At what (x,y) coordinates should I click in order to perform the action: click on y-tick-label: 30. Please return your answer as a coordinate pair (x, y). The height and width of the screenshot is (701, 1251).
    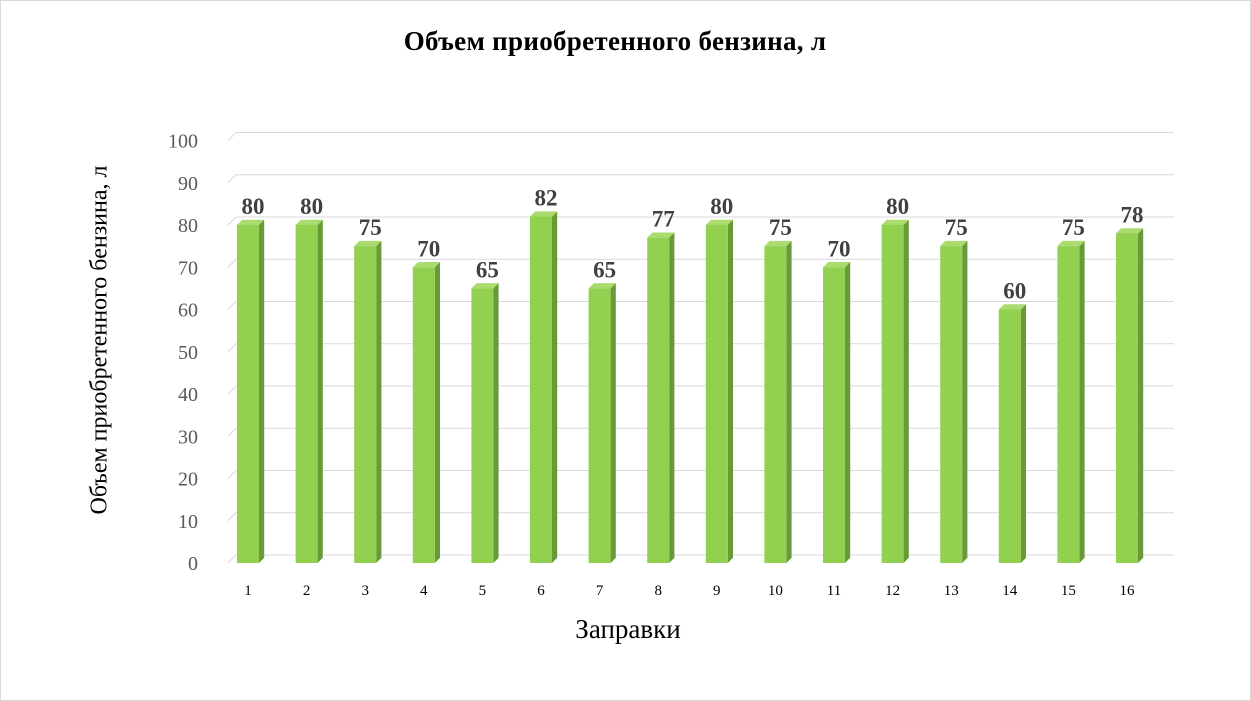
    Looking at the image, I should click on (188, 437).